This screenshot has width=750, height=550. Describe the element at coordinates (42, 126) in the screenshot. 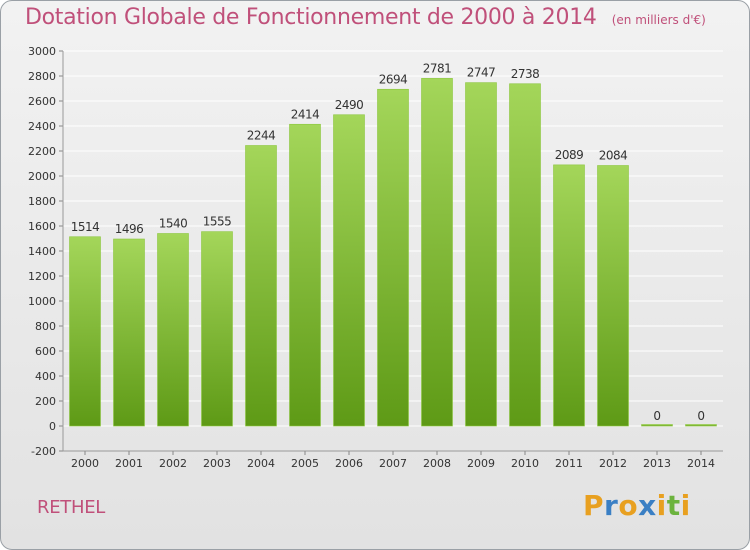

I see `y-tick-label: 2400` at that location.